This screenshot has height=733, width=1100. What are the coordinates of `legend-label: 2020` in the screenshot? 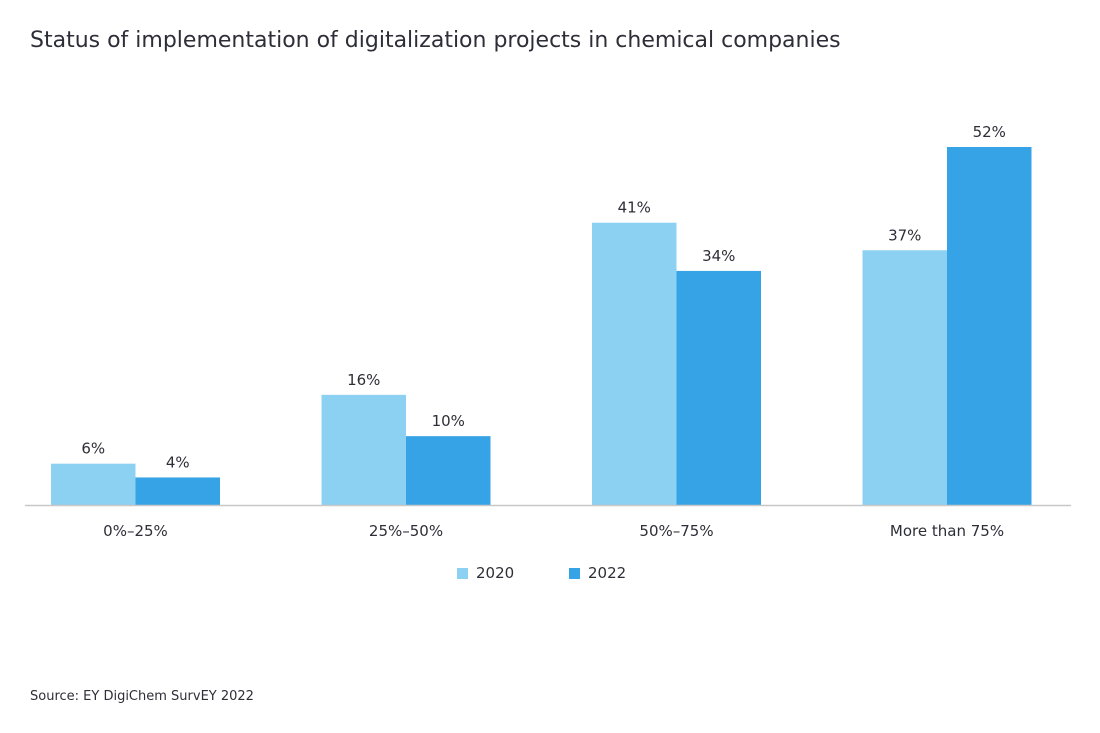 It's located at (495, 573).